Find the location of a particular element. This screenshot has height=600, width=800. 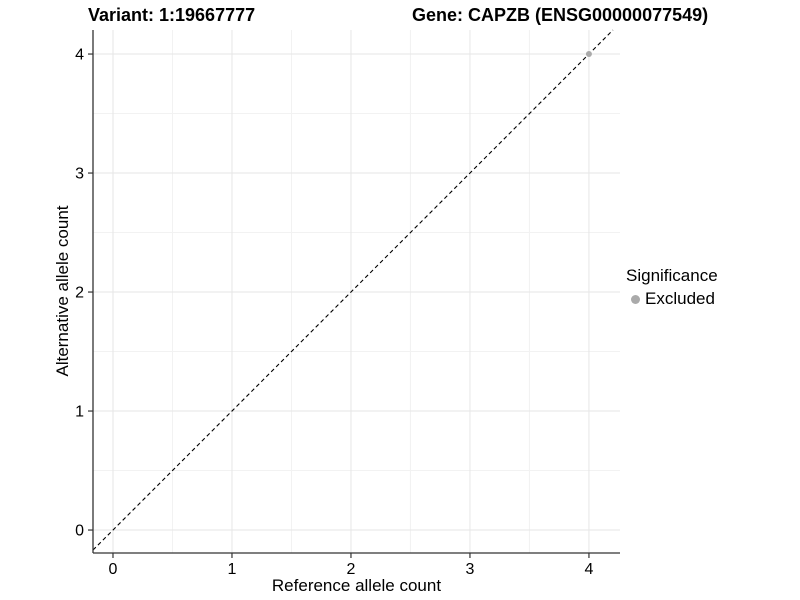

x-tick-label: 2 is located at coordinates (351, 569).